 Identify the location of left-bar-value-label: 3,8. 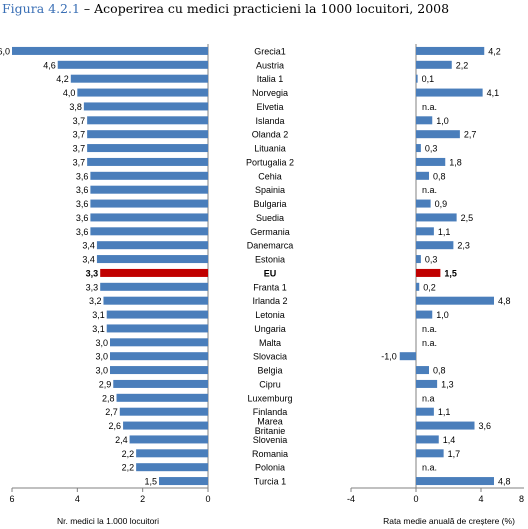
(75, 107).